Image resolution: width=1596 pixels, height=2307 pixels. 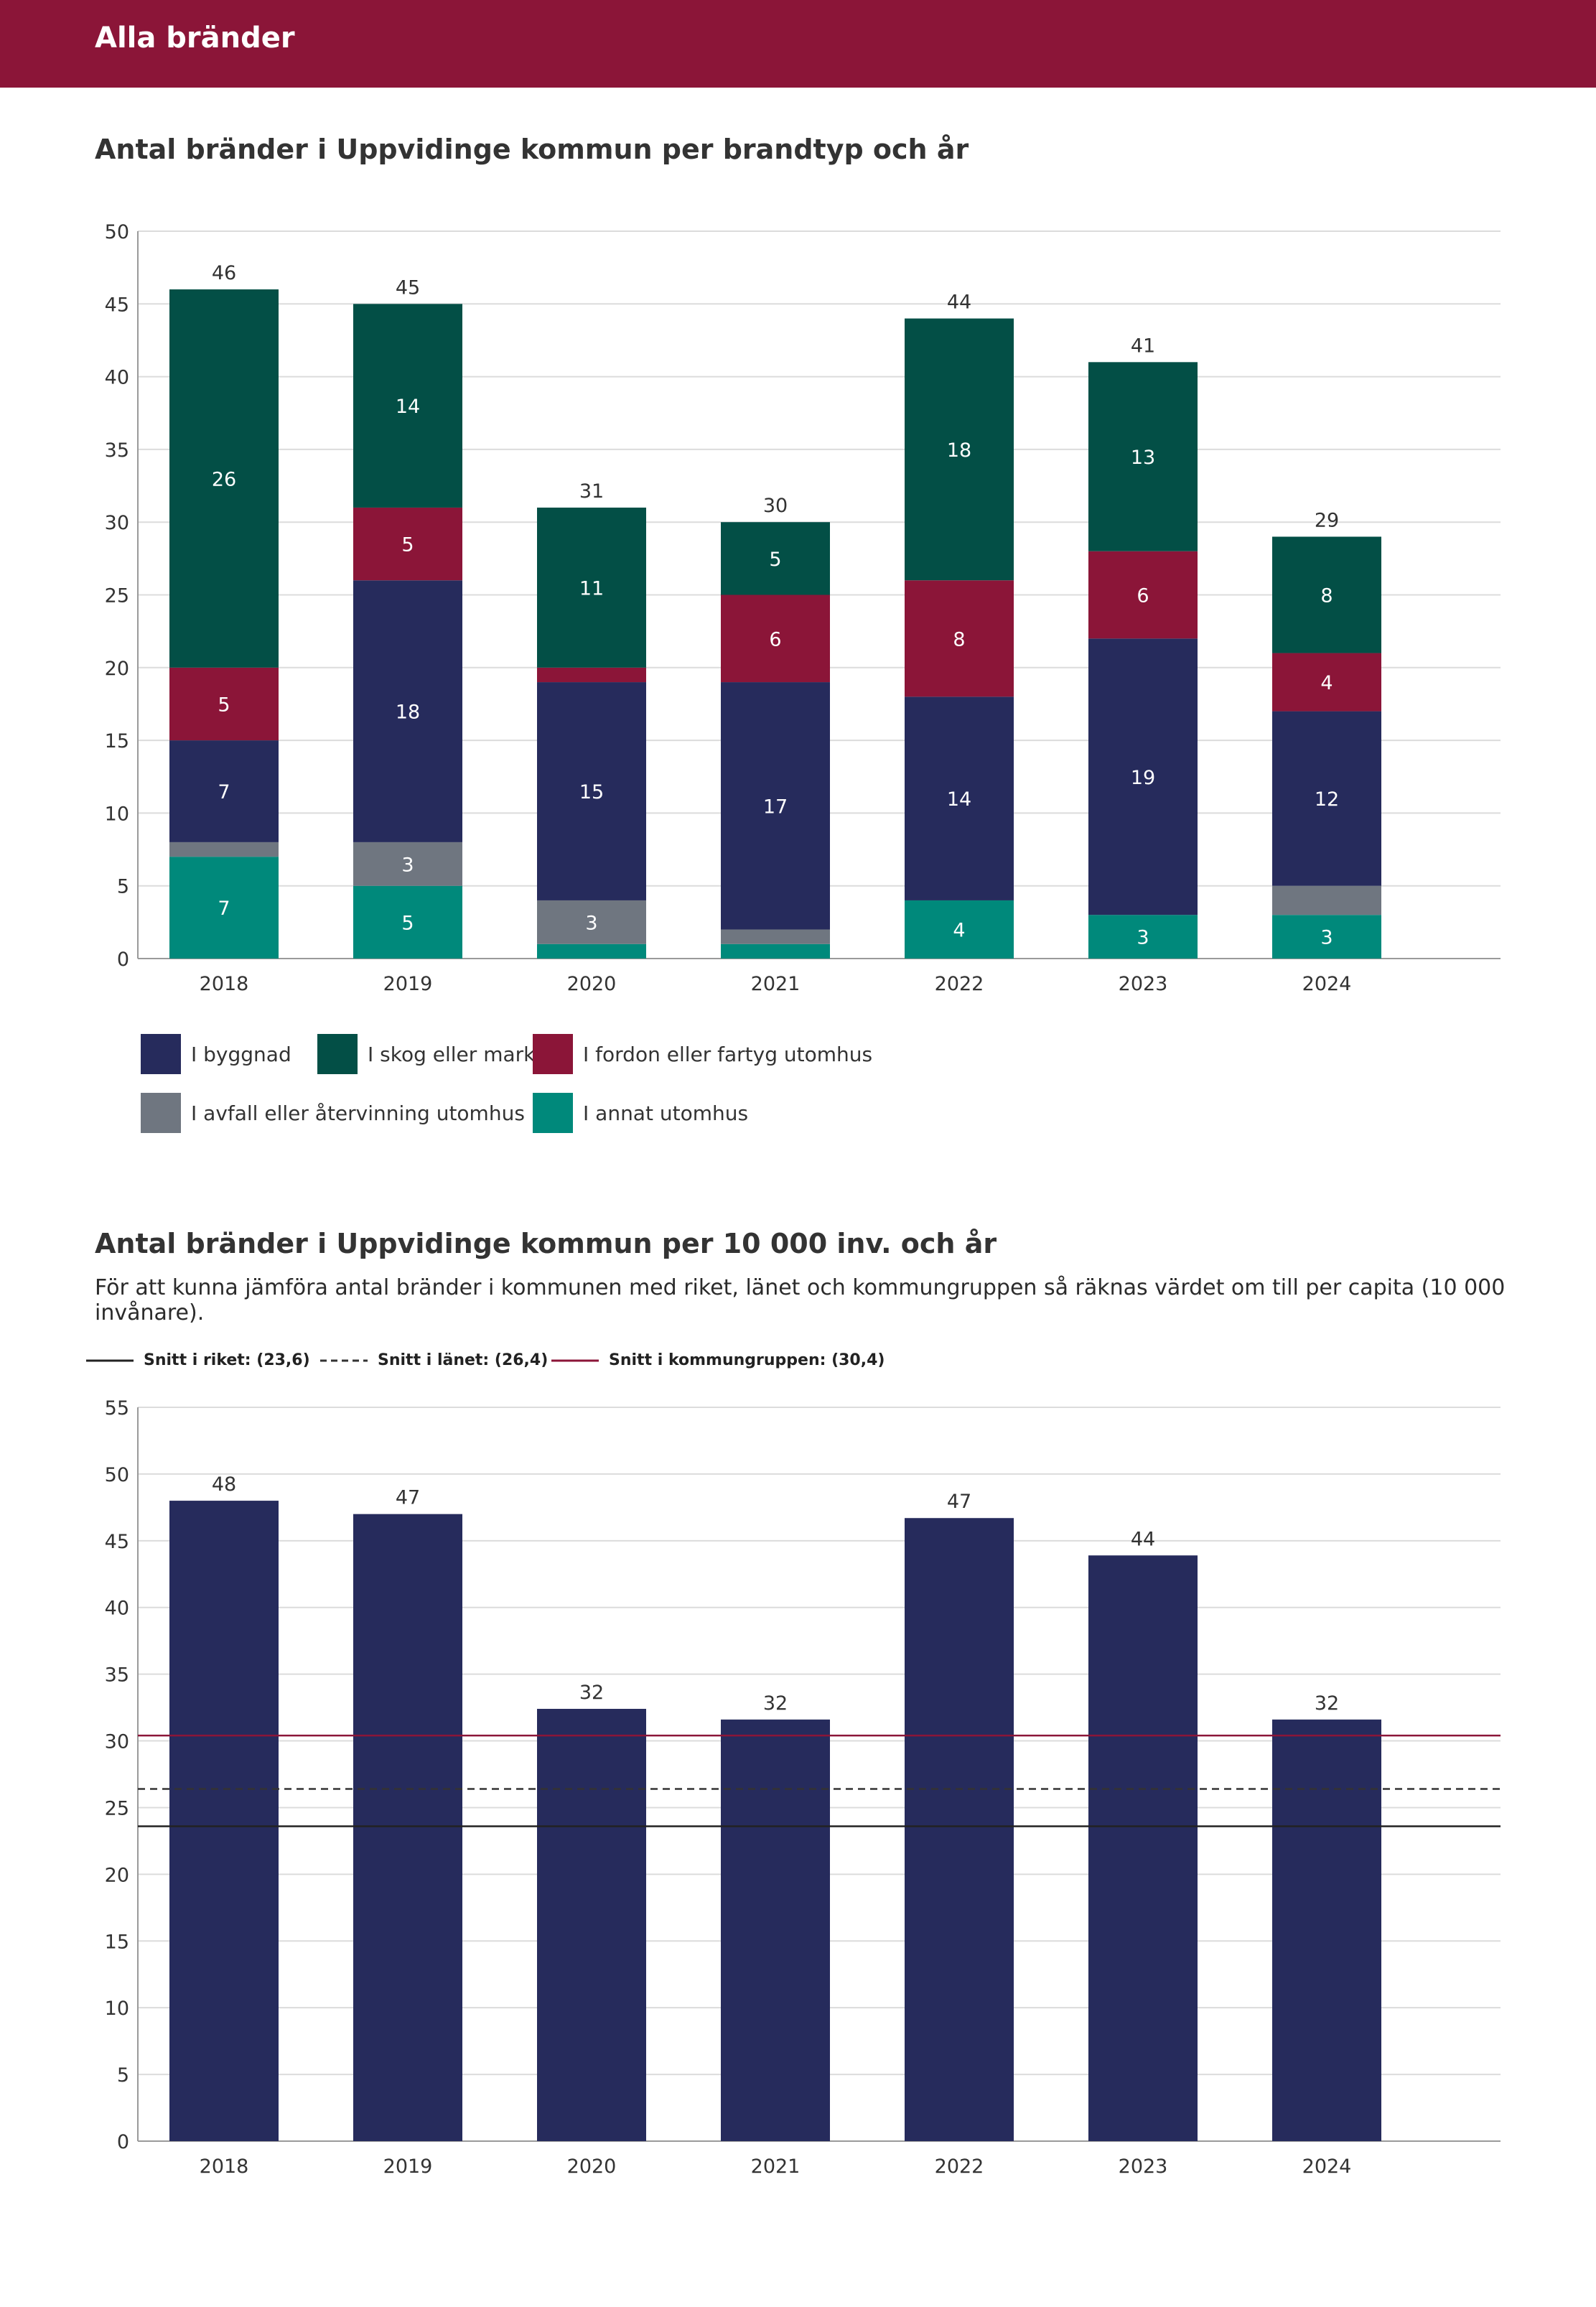 What do you see at coordinates (666, 1113) in the screenshot?
I see `legend-label: I annat utomhus` at bounding box center [666, 1113].